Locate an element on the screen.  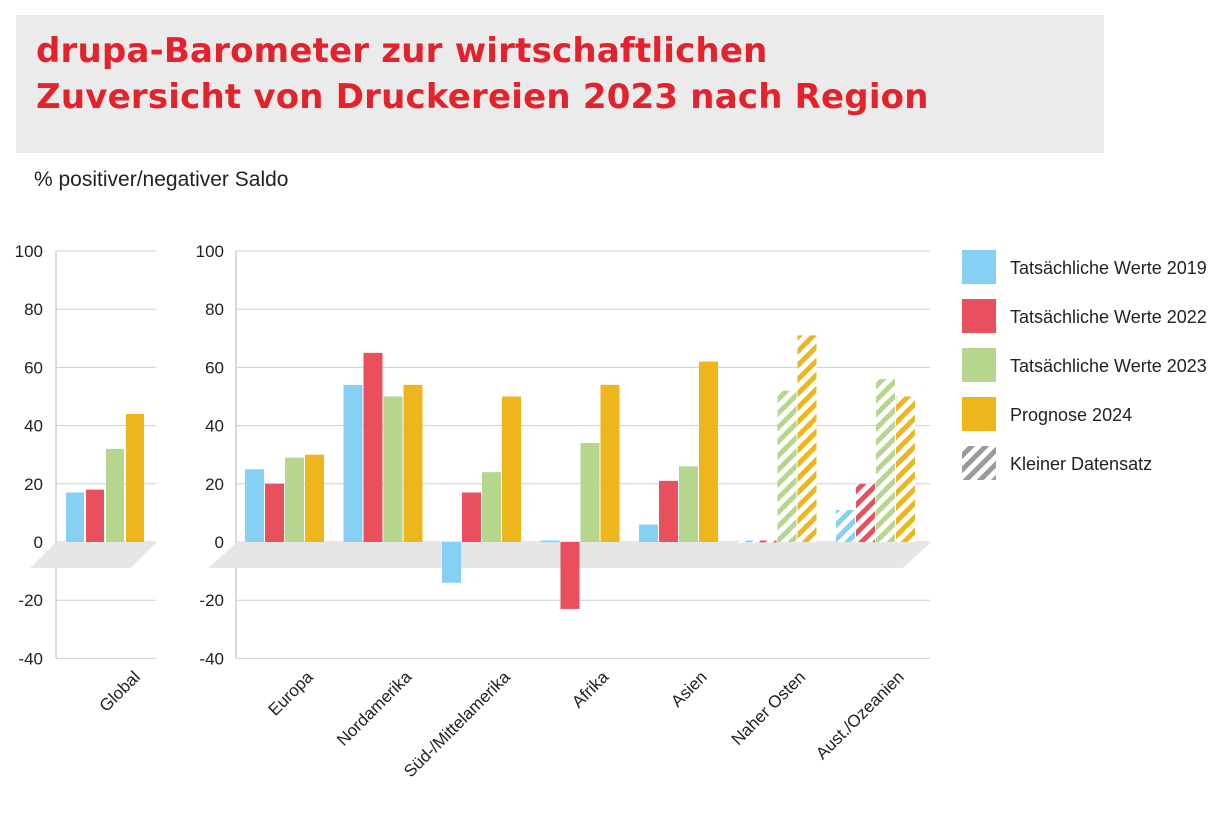
x-category-label: Aust./Ozeanien is located at coordinates (860, 715).